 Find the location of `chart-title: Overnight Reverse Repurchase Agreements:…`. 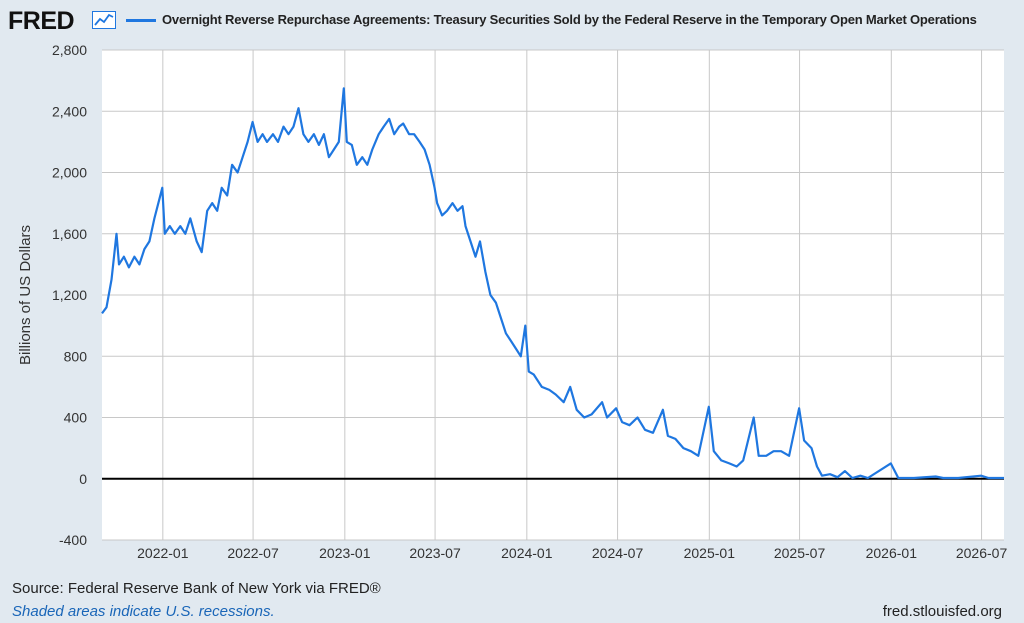

chart-title: Overnight Reverse Repurchase Agreements:… is located at coordinates (569, 19).